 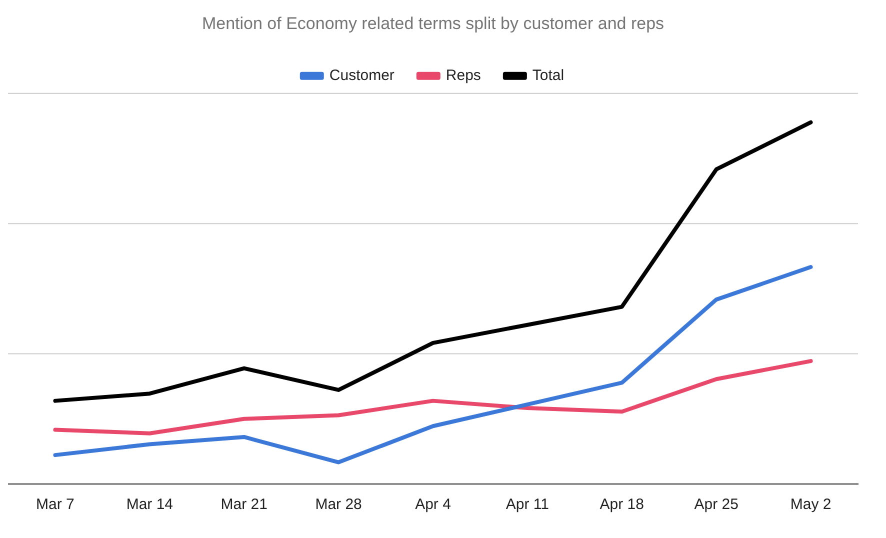 What do you see at coordinates (463, 75) in the screenshot?
I see `legend-label: Reps` at bounding box center [463, 75].